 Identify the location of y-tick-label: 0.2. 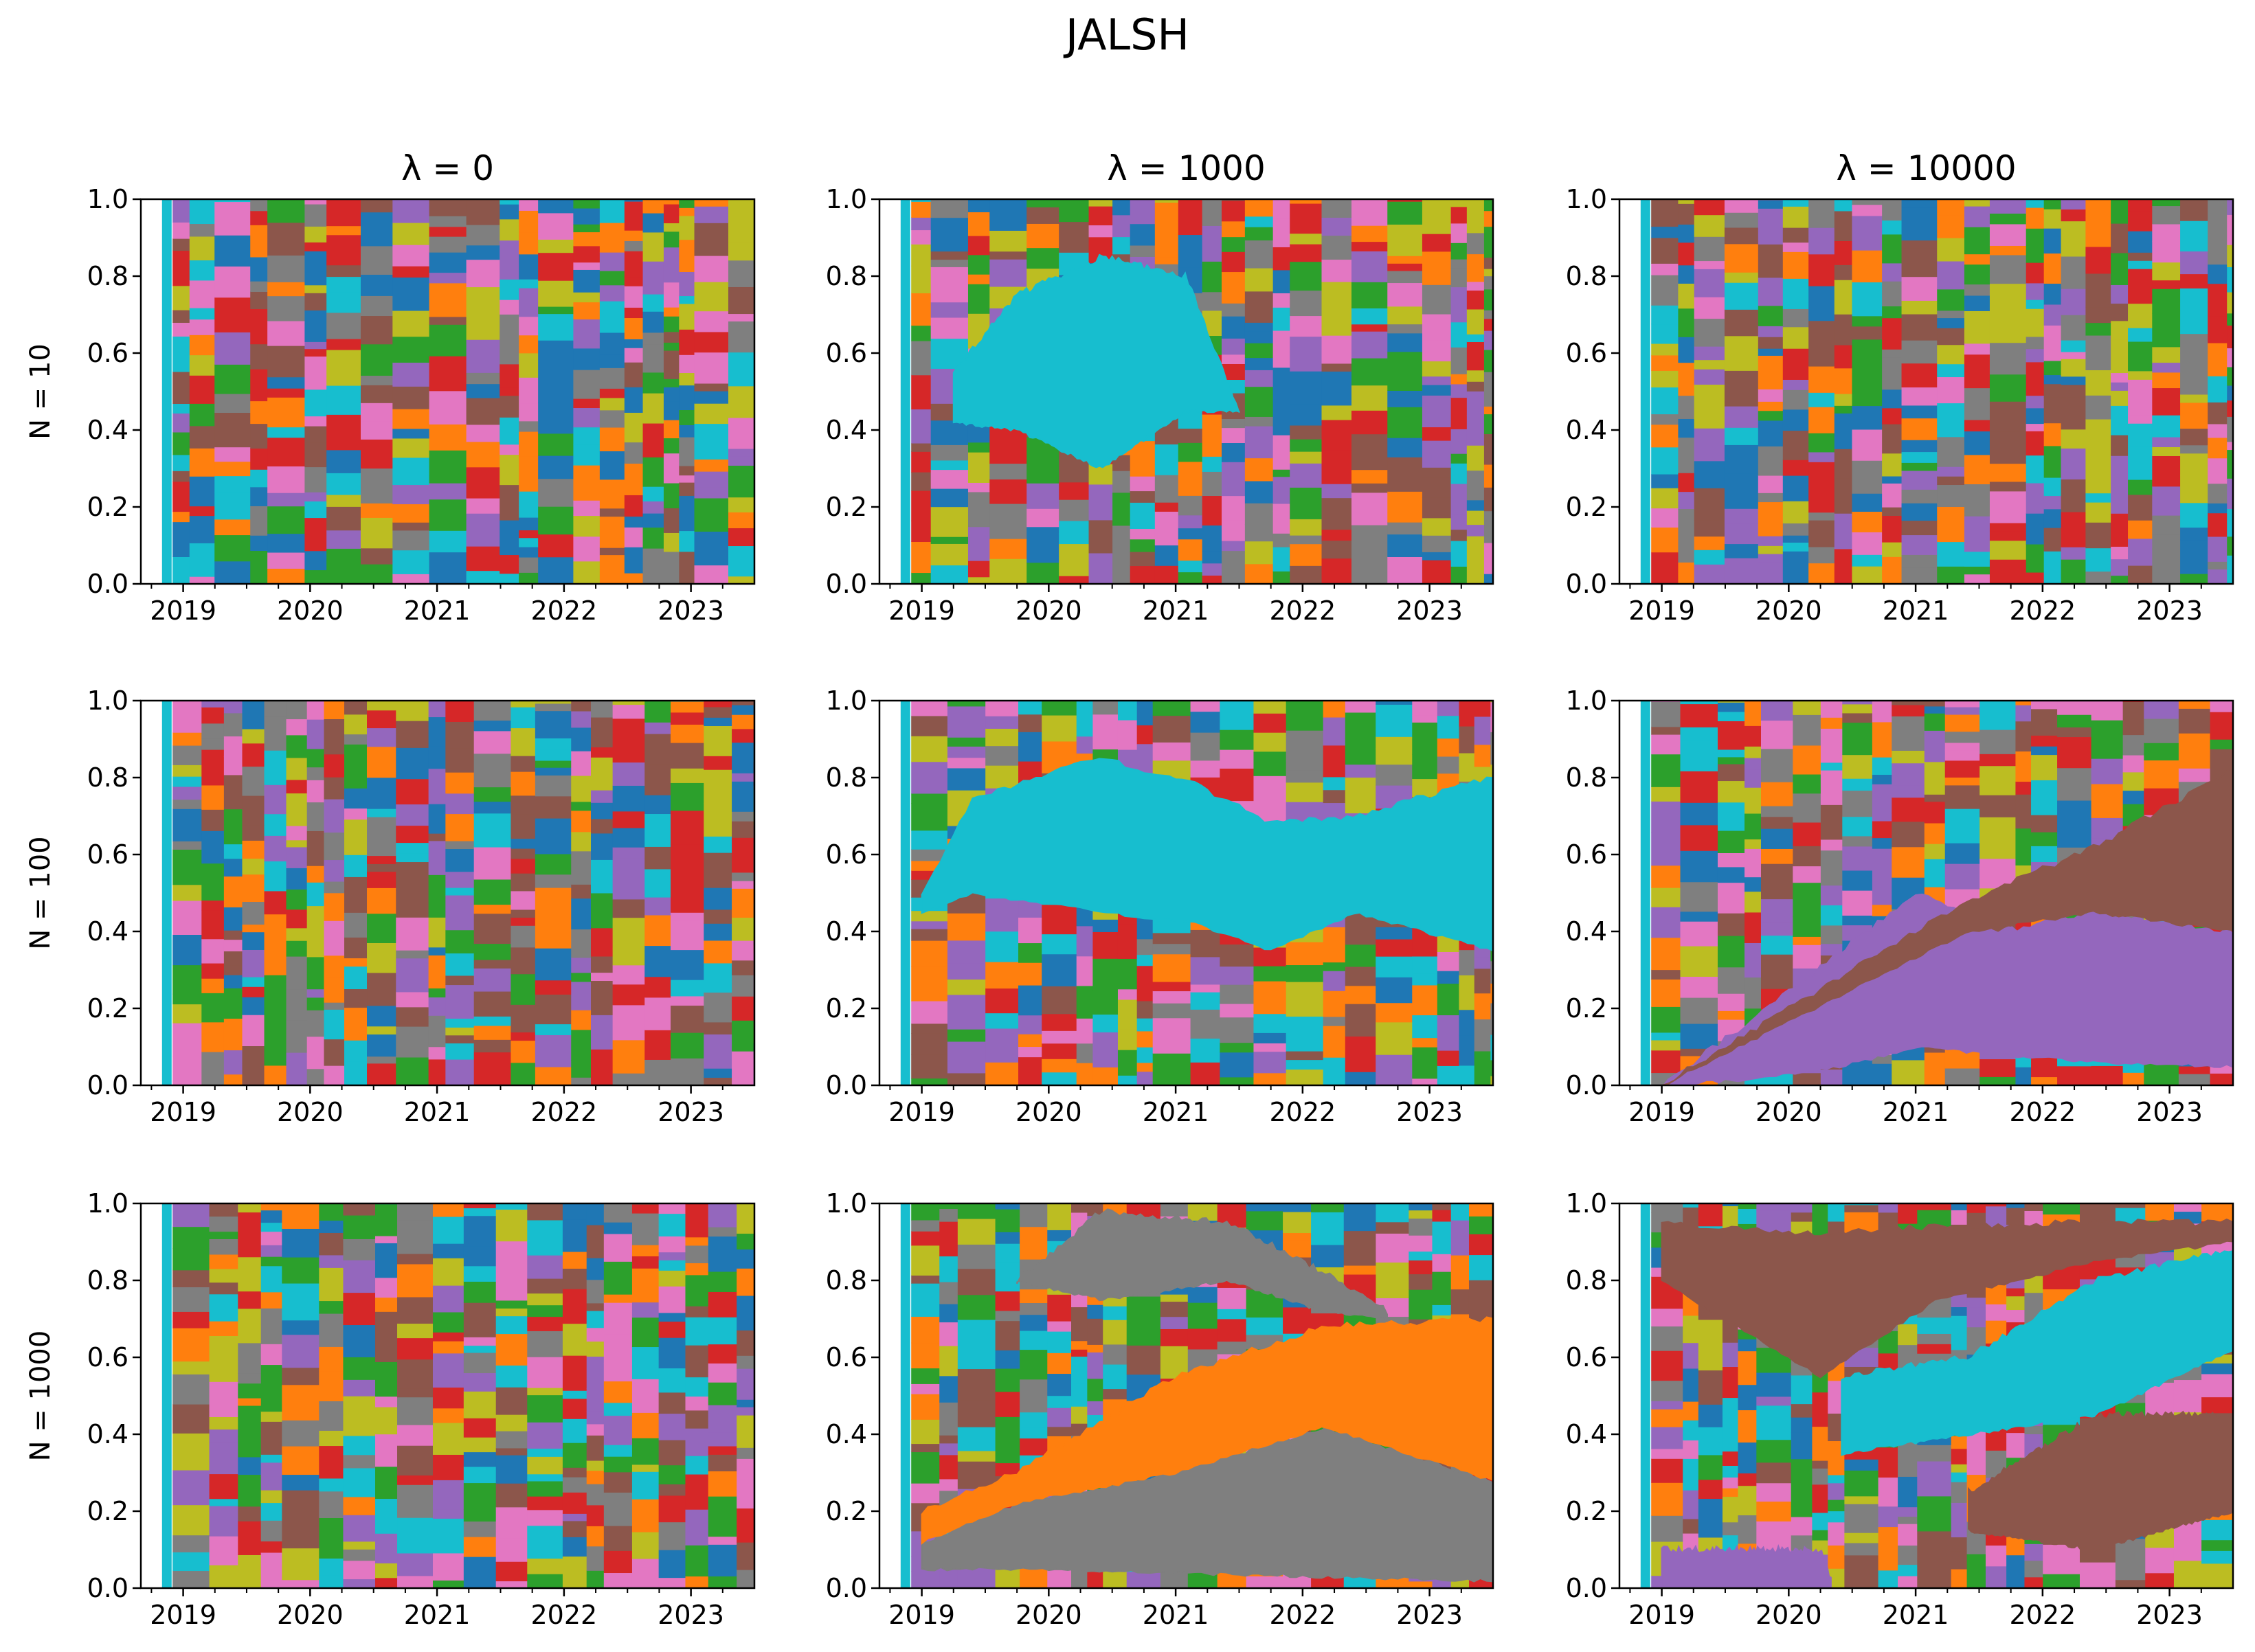
(1586, 507).